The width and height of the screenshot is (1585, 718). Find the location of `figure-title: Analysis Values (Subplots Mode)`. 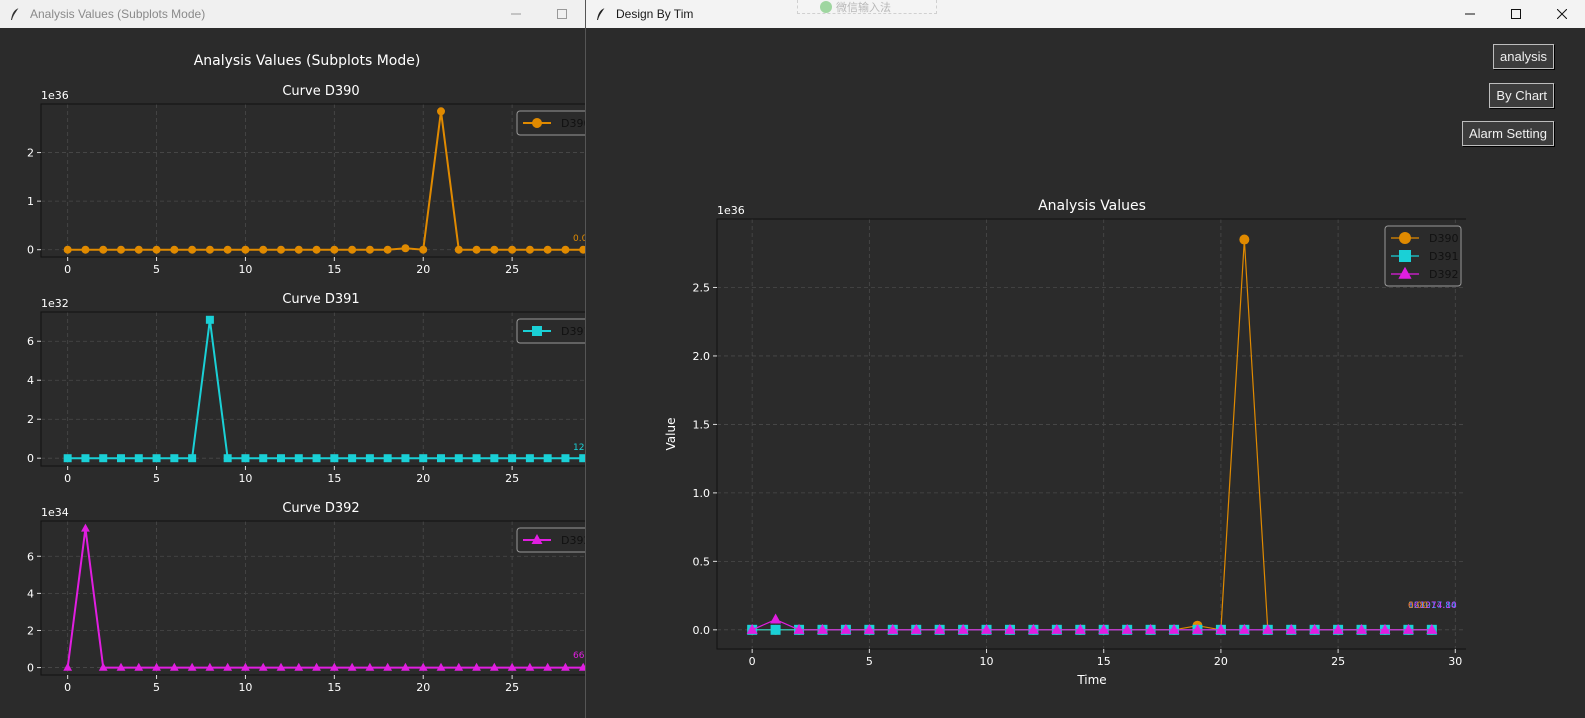

figure-title: Analysis Values (Subplots Mode) is located at coordinates (307, 61).